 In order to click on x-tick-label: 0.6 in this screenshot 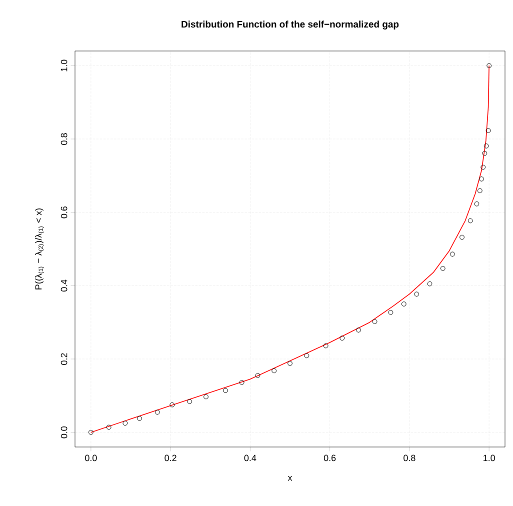, I will do `click(330, 458)`.